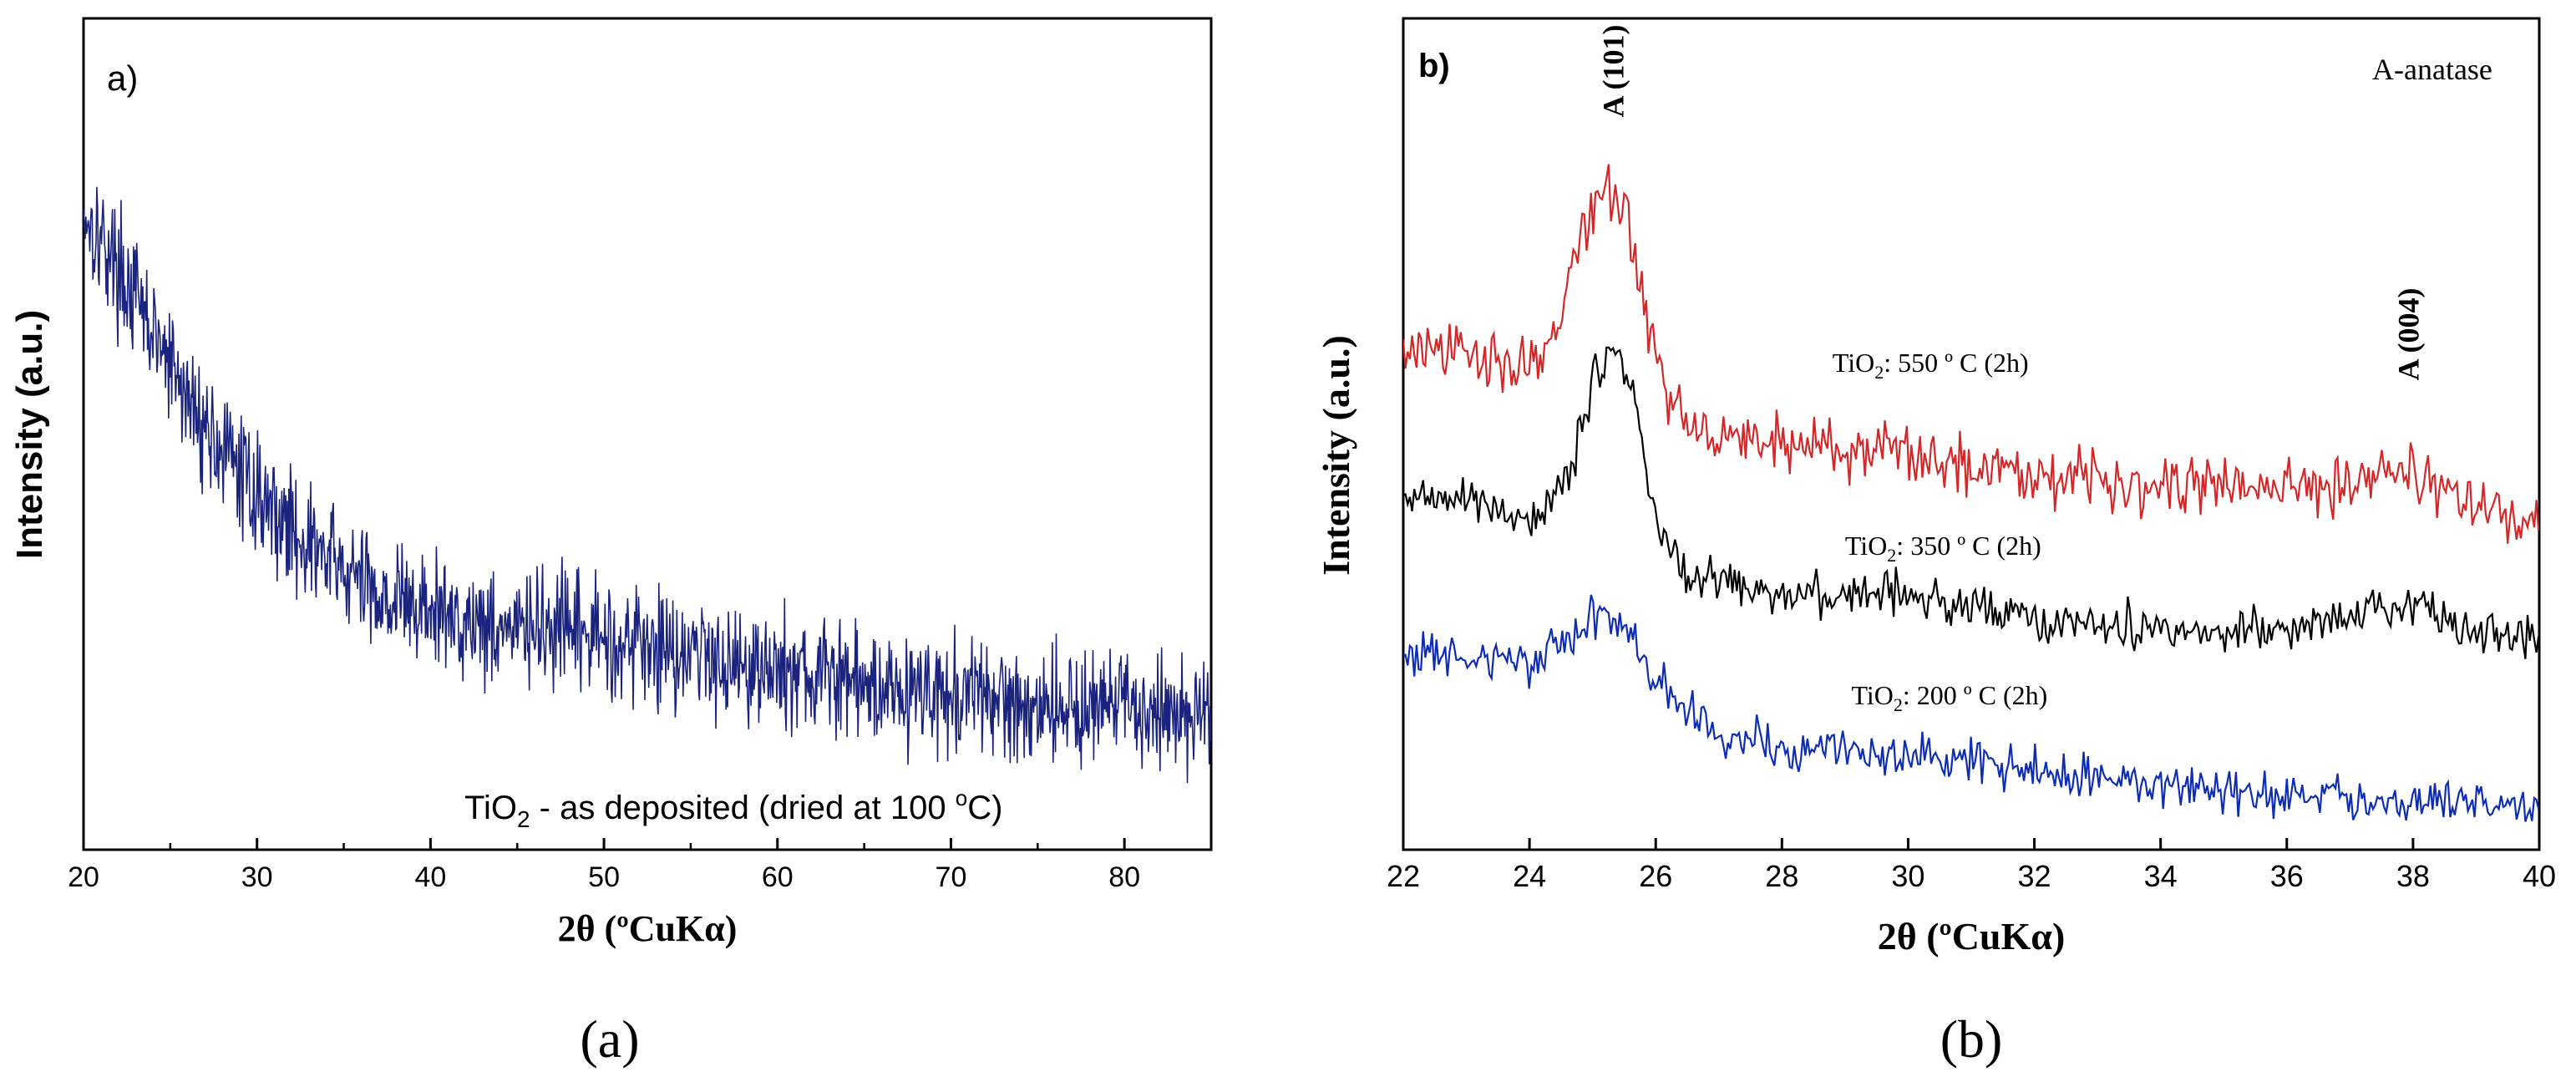  Describe the element at coordinates (2539, 876) in the screenshot. I see `x-tick-label-b-9: 40` at that location.